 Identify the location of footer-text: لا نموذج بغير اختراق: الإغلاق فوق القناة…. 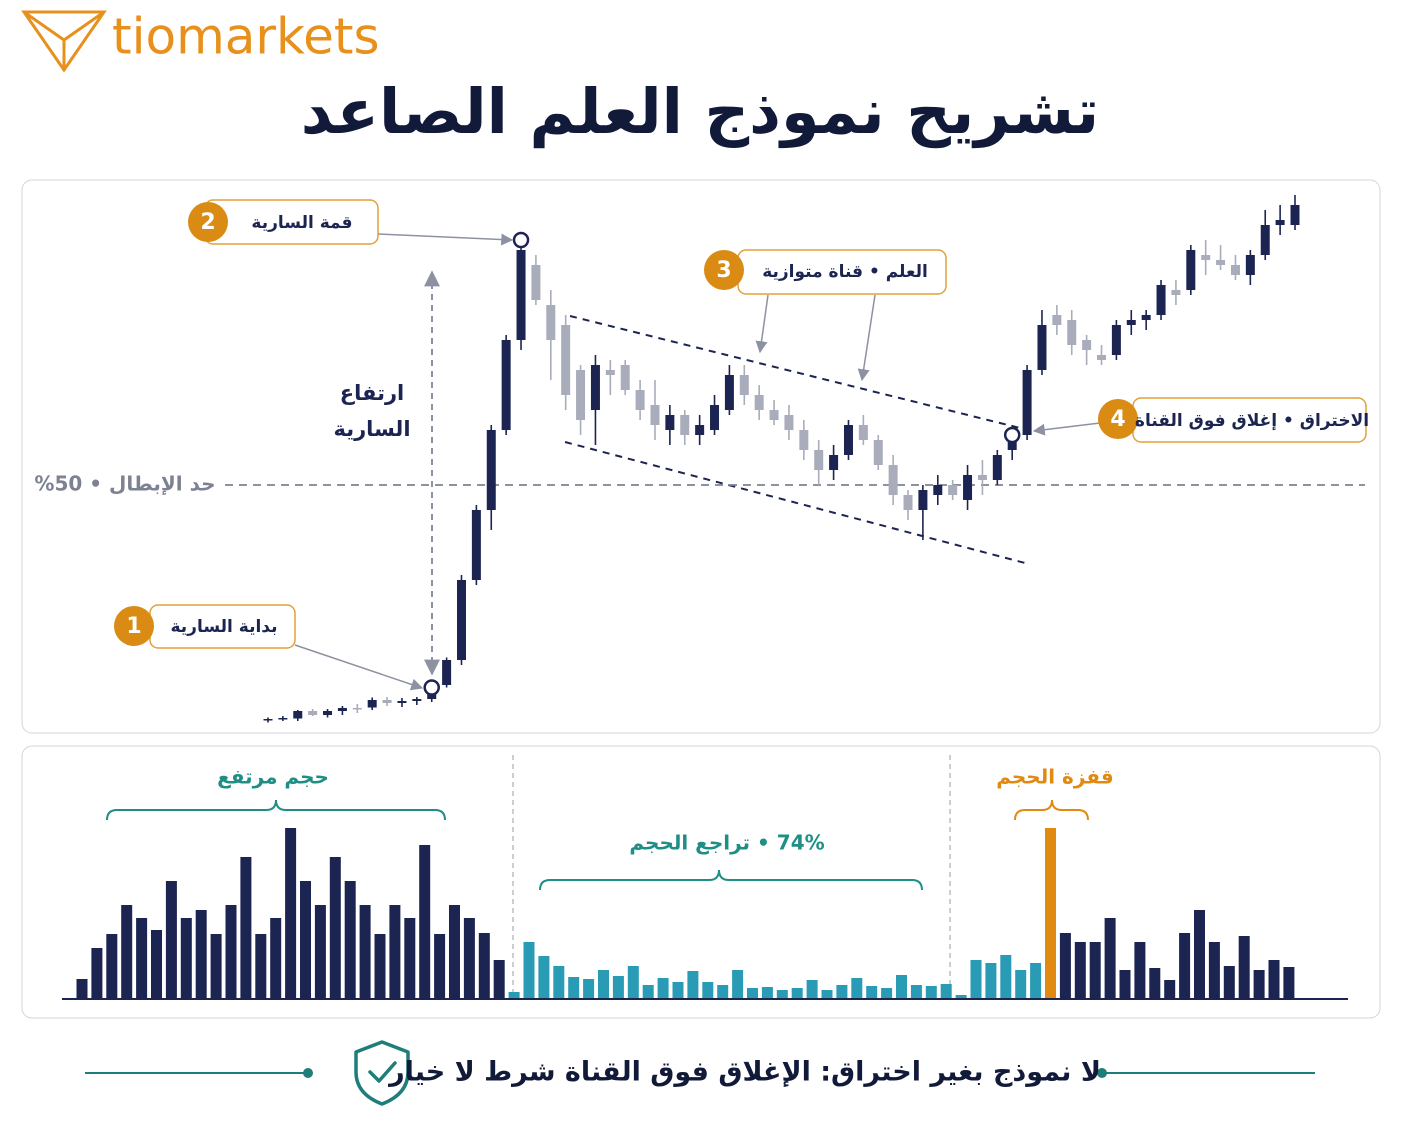
(744, 1072).